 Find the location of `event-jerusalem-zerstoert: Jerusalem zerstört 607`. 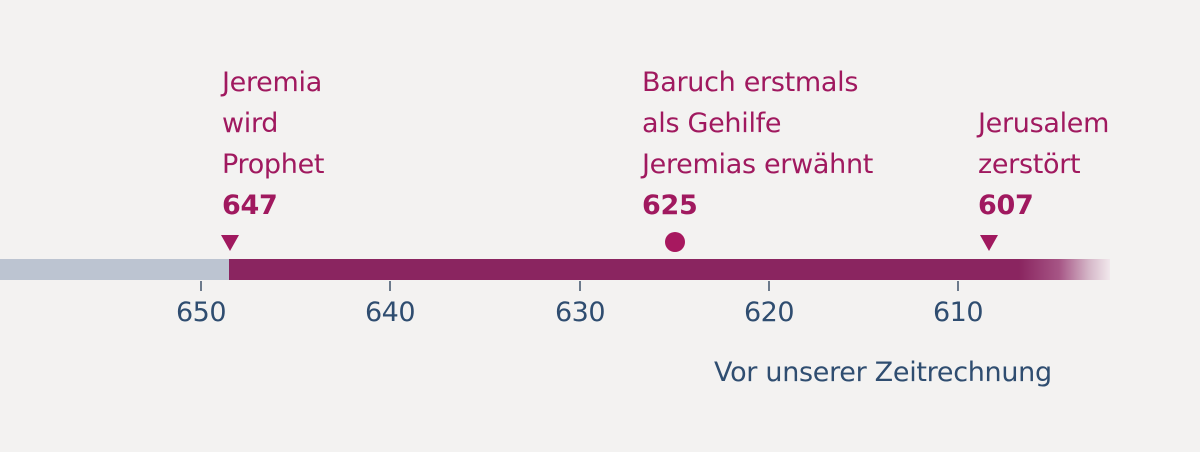

event-jerusalem-zerstoert: Jerusalem zerstört 607 is located at coordinates (1043, 164).